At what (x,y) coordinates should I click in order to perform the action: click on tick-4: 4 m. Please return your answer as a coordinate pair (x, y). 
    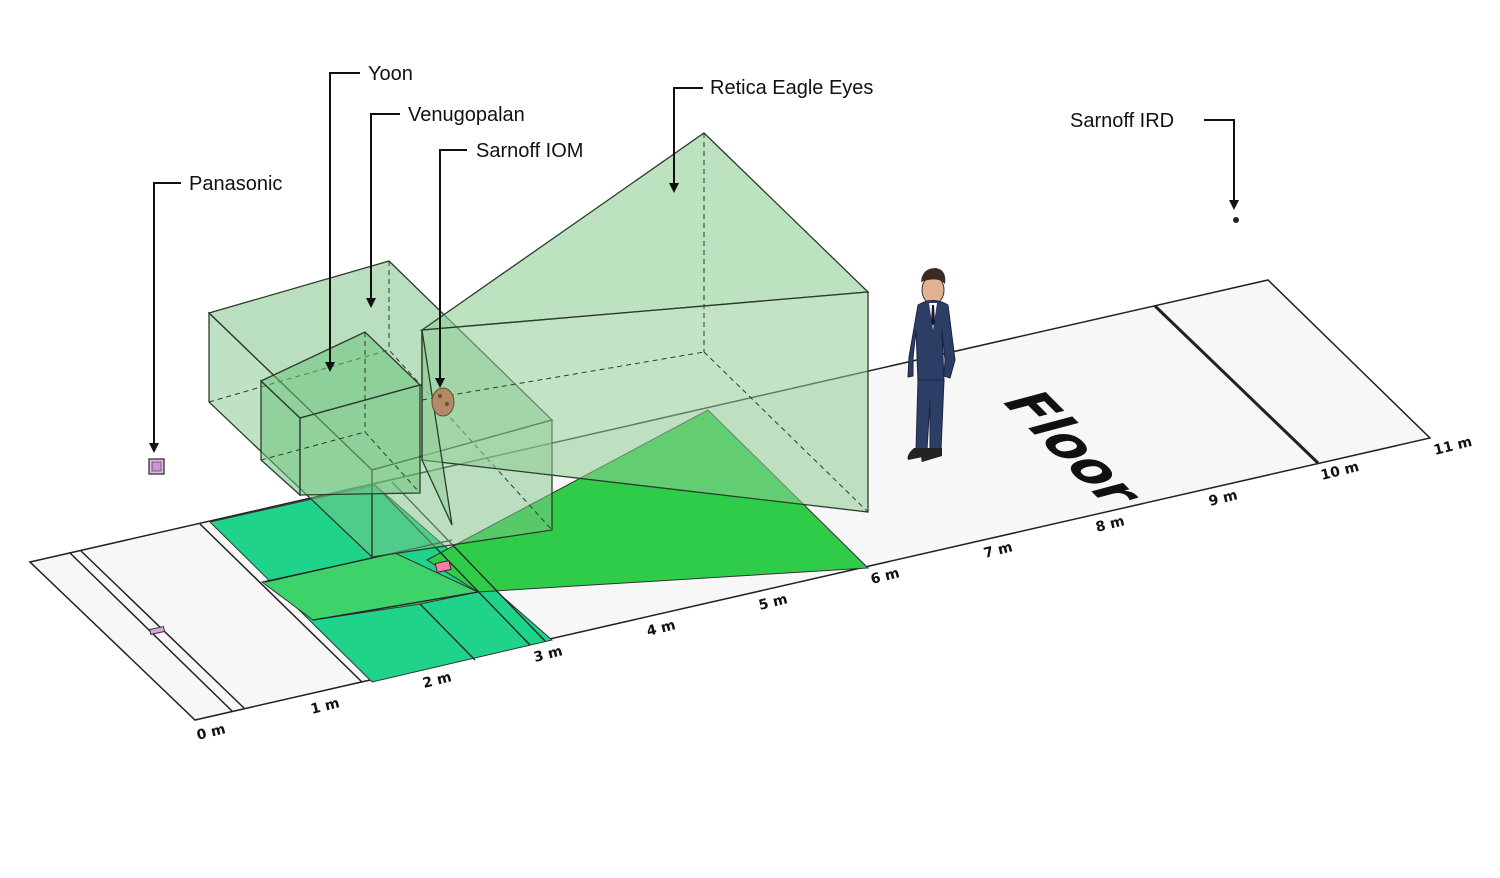
    Looking at the image, I should click on (661, 628).